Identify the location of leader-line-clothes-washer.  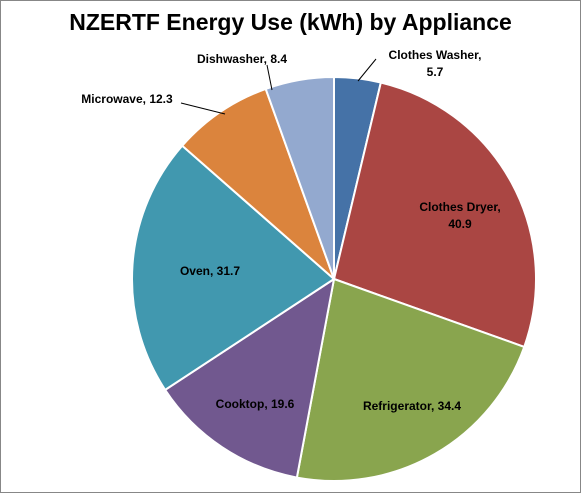
(367, 70).